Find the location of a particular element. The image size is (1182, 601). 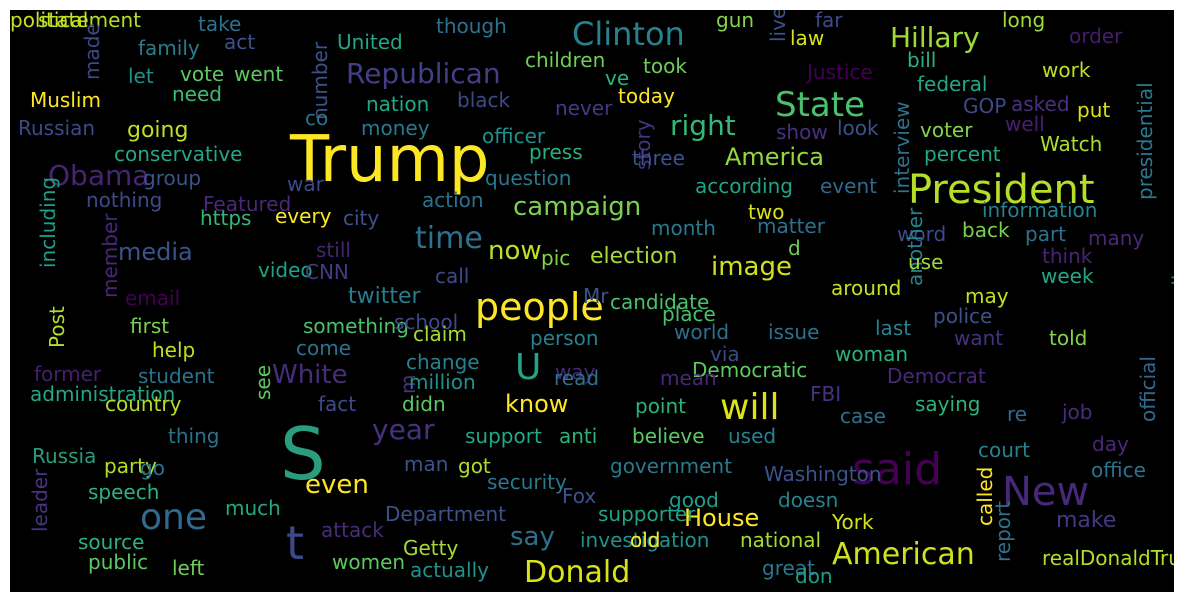

word-co: co is located at coordinates (317, 118).